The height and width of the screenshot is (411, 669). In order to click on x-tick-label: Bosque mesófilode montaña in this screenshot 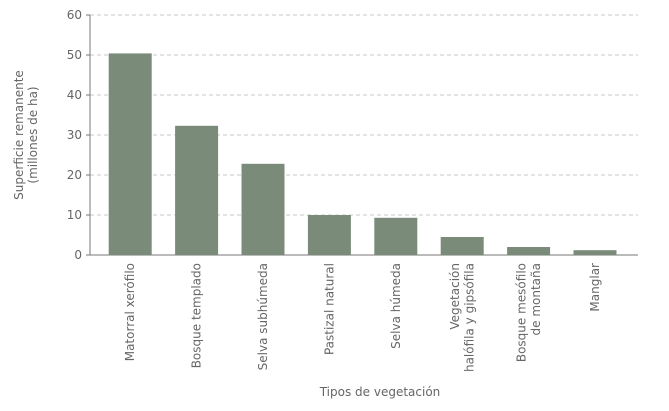, I will do `click(528, 312)`.